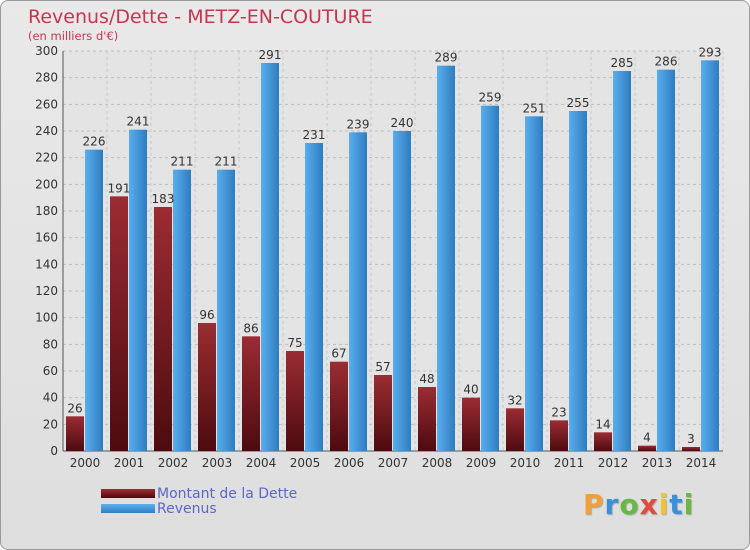 Image resolution: width=750 pixels, height=550 pixels. I want to click on data-label-debt: 14, so click(602, 424).